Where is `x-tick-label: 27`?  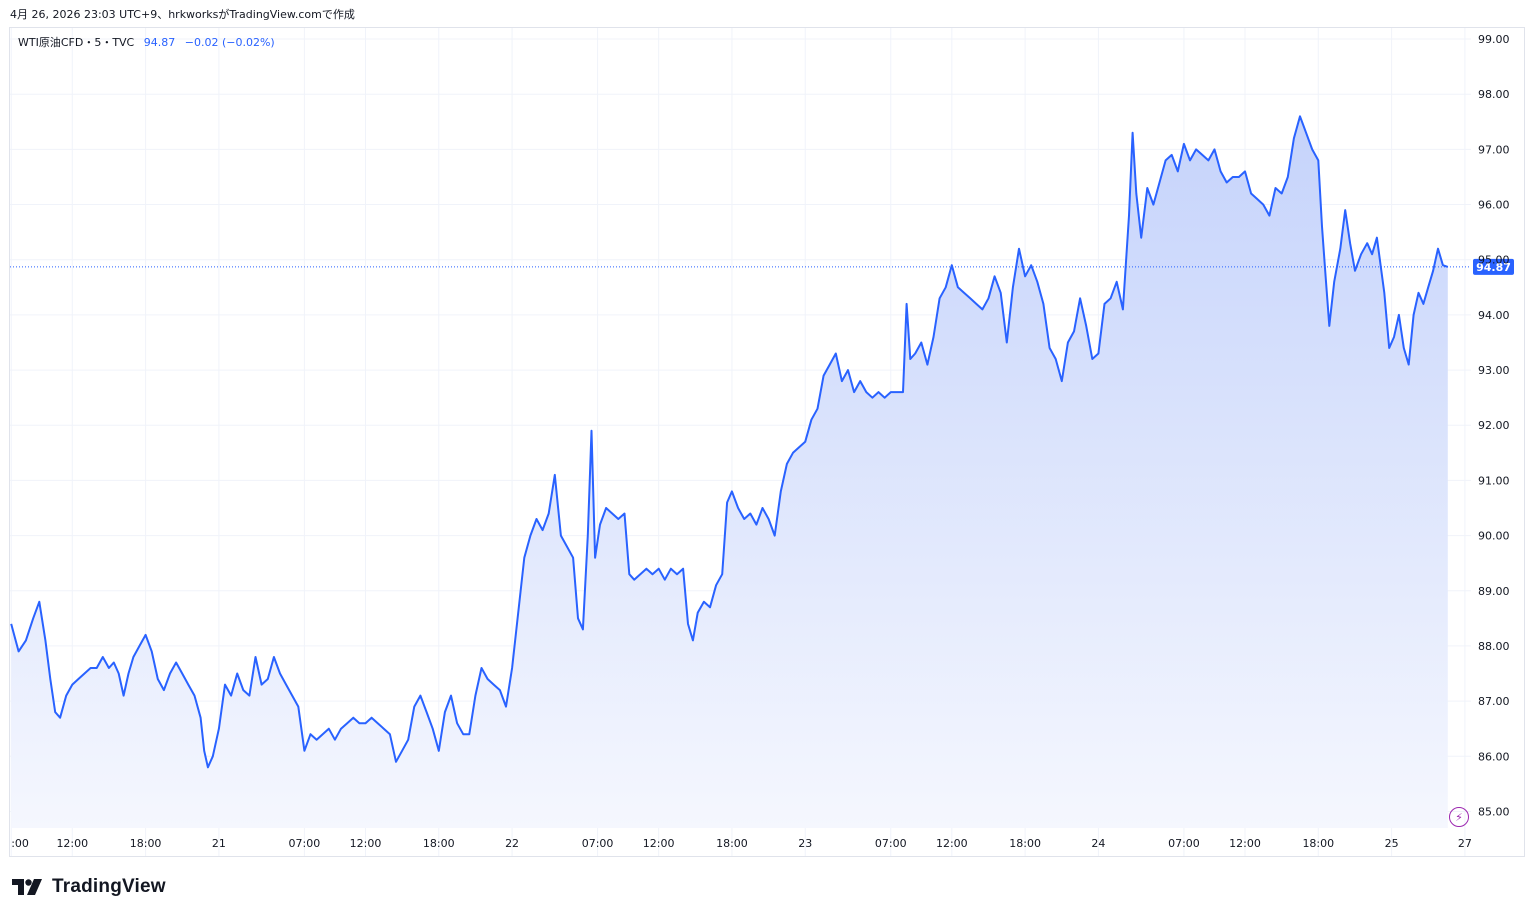
x-tick-label: 27 is located at coordinates (1465, 843).